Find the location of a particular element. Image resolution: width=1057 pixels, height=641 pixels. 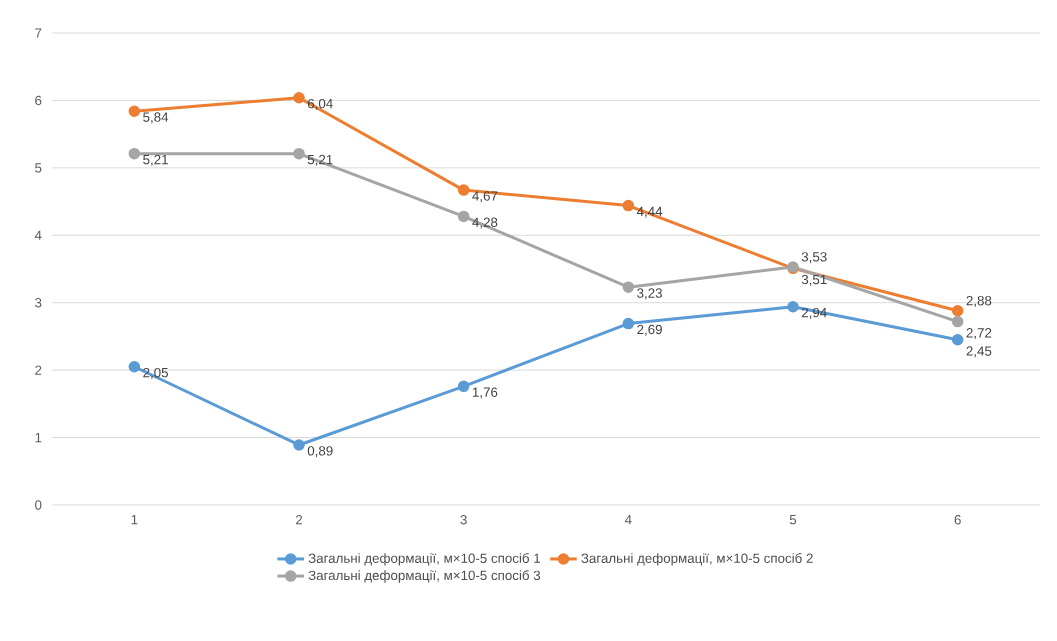

x-tick-label: 4 is located at coordinates (628, 520).